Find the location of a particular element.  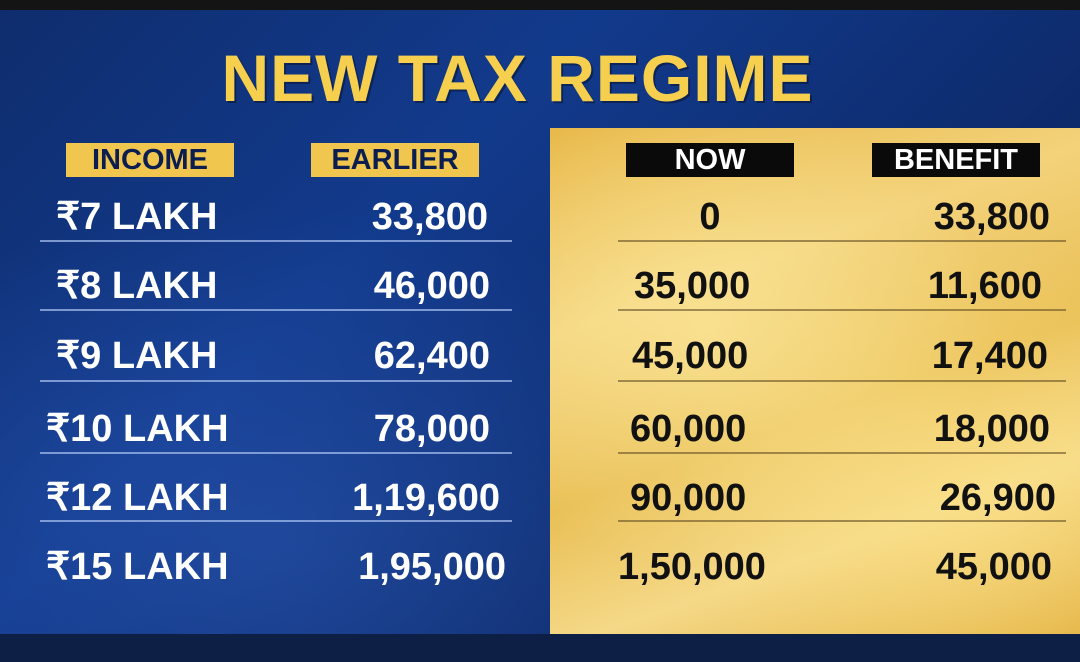

row-6-earlier: 1,95,000 is located at coordinates (432, 567).